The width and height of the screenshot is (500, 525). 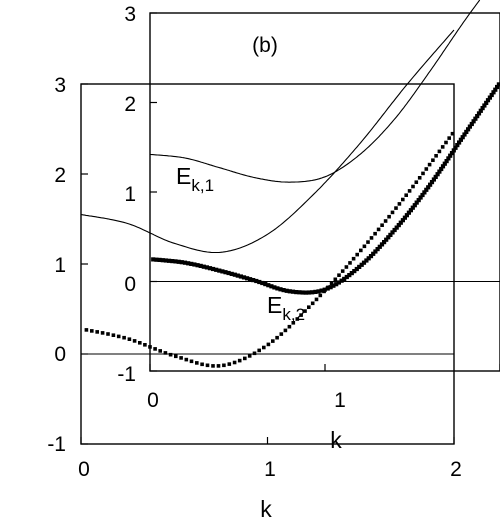 What do you see at coordinates (126, 374) in the screenshot?
I see `front-y-tick-label: -1` at bounding box center [126, 374].